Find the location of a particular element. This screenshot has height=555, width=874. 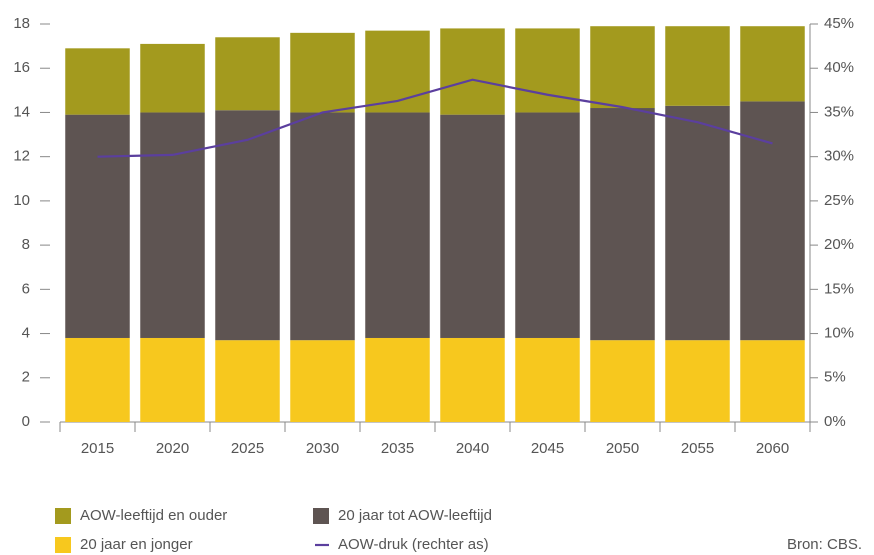

y2-tick-label: 5% is located at coordinates (835, 377).